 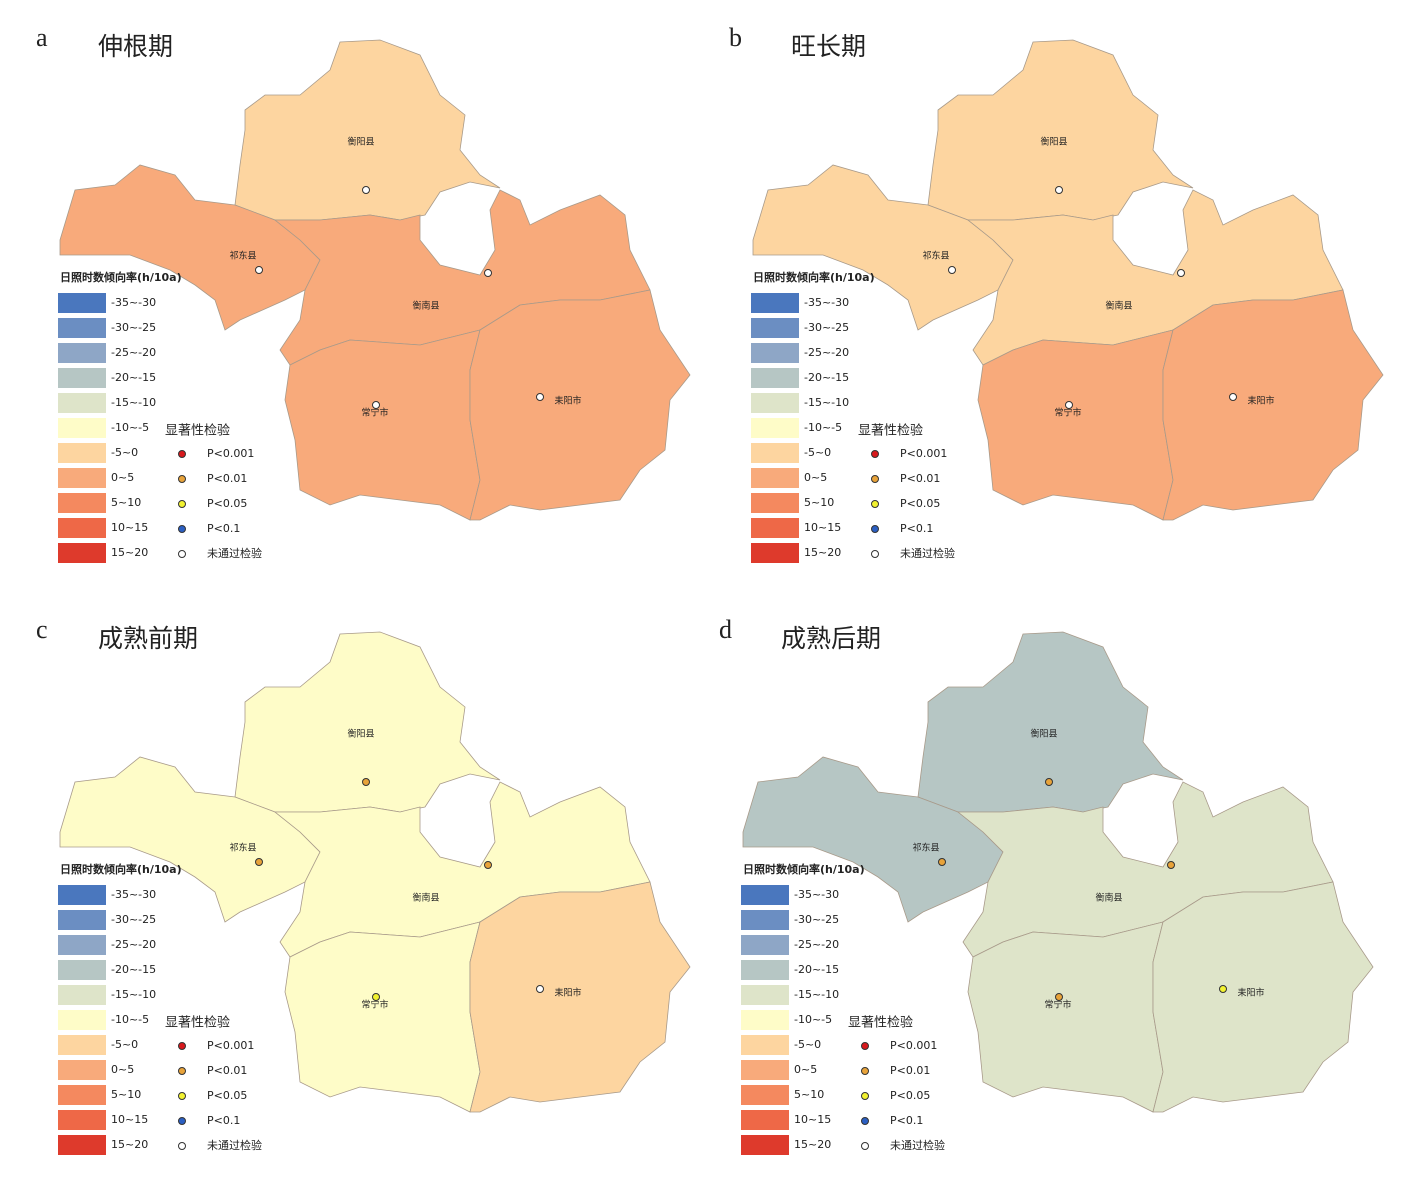 What do you see at coordinates (124, 1044) in the screenshot?
I see `legend-label: -5~0` at bounding box center [124, 1044].